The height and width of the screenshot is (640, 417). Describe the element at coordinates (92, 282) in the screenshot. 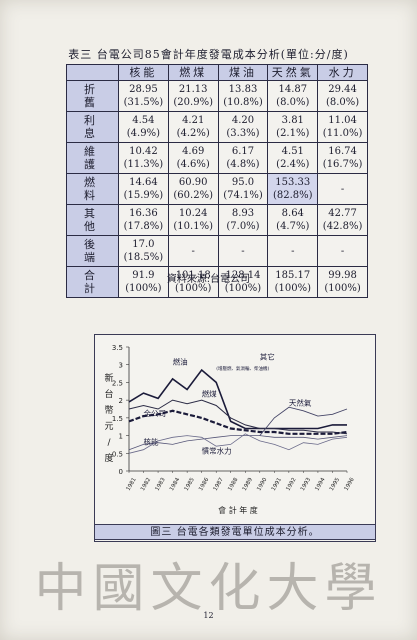

I see `row-label: 合計` at that location.